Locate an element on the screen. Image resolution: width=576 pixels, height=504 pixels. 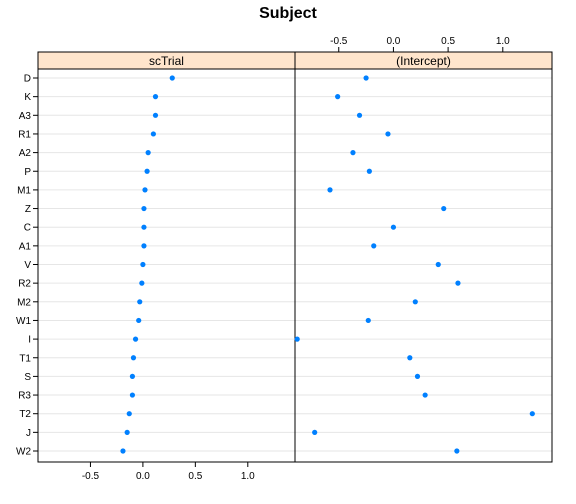
category-label: C is located at coordinates (27, 228).